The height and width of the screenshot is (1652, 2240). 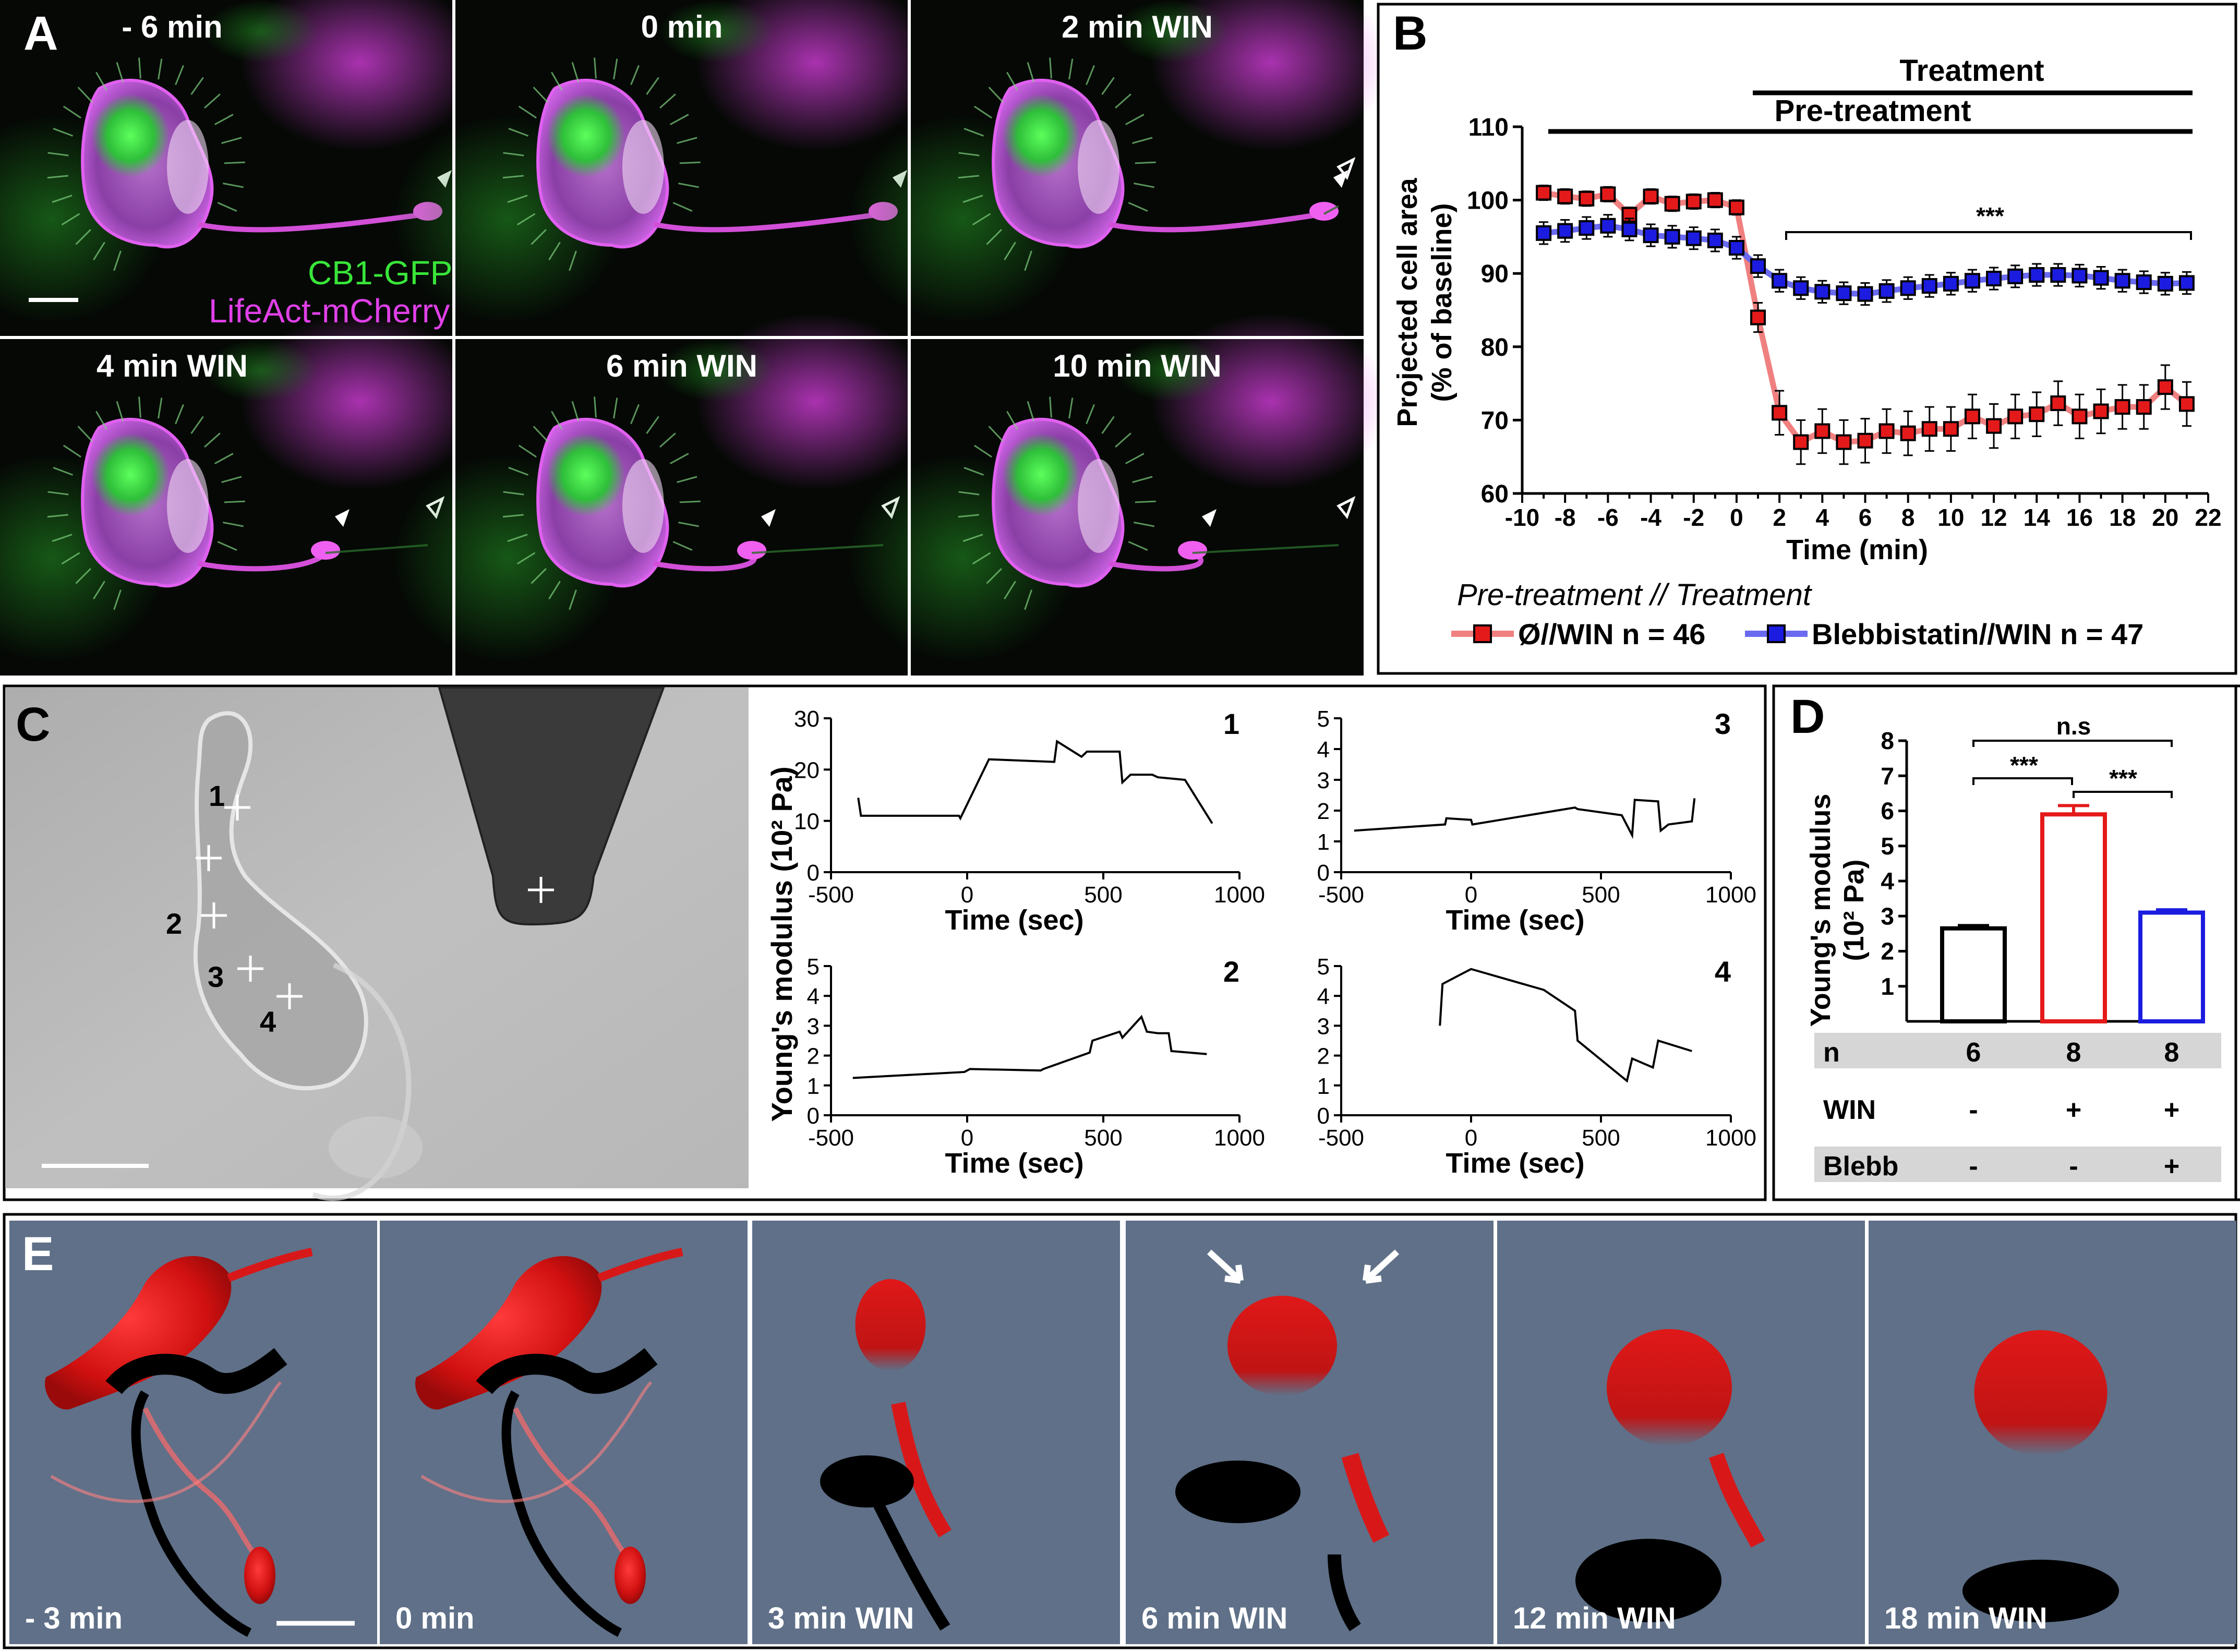 I want to click on x-tick-label: -10, so click(x=1522, y=517).